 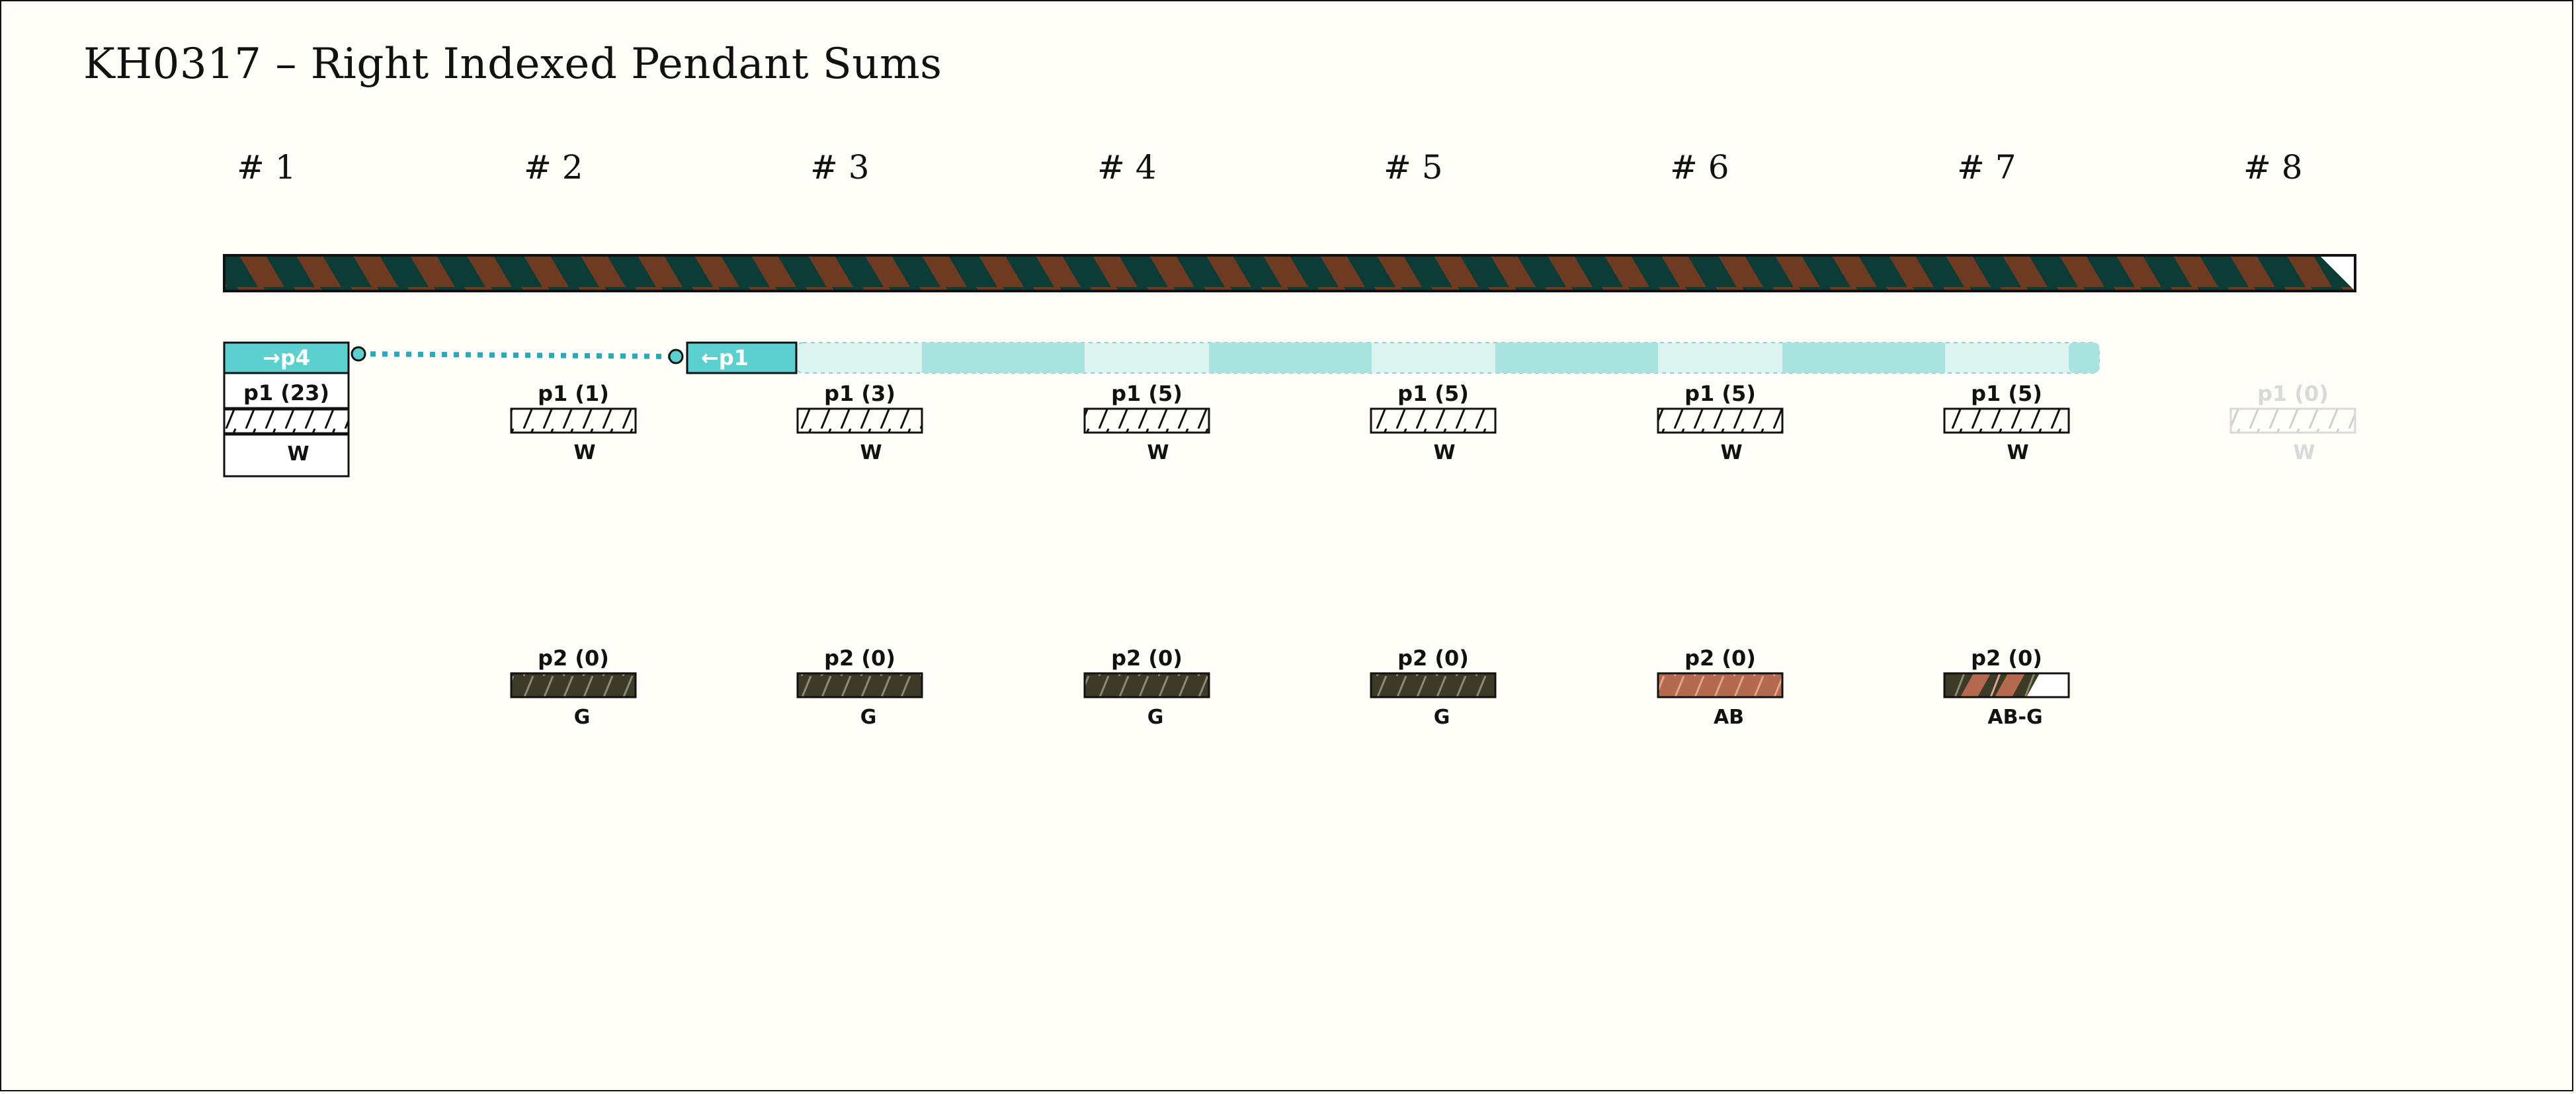 I want to click on pendant-p1-col4: p1 (5) W, so click(x=1146, y=422).